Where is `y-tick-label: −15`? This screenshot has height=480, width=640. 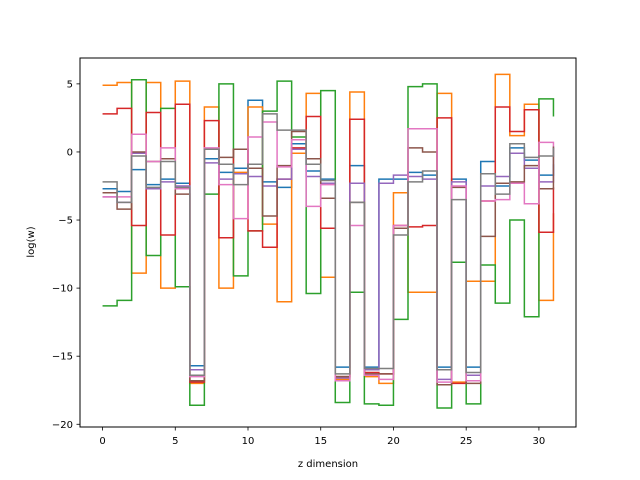
y-tick-label: −15 is located at coordinates (62, 357).